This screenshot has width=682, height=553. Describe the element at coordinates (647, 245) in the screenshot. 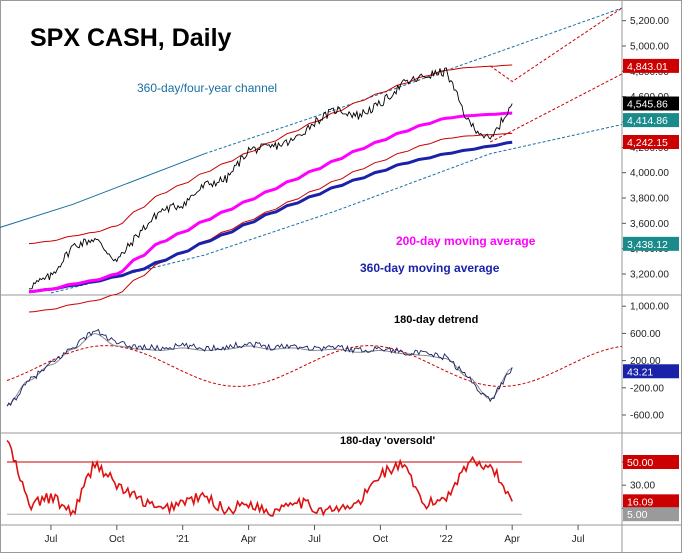

I see `svg-text: 3,438.12` at that location.